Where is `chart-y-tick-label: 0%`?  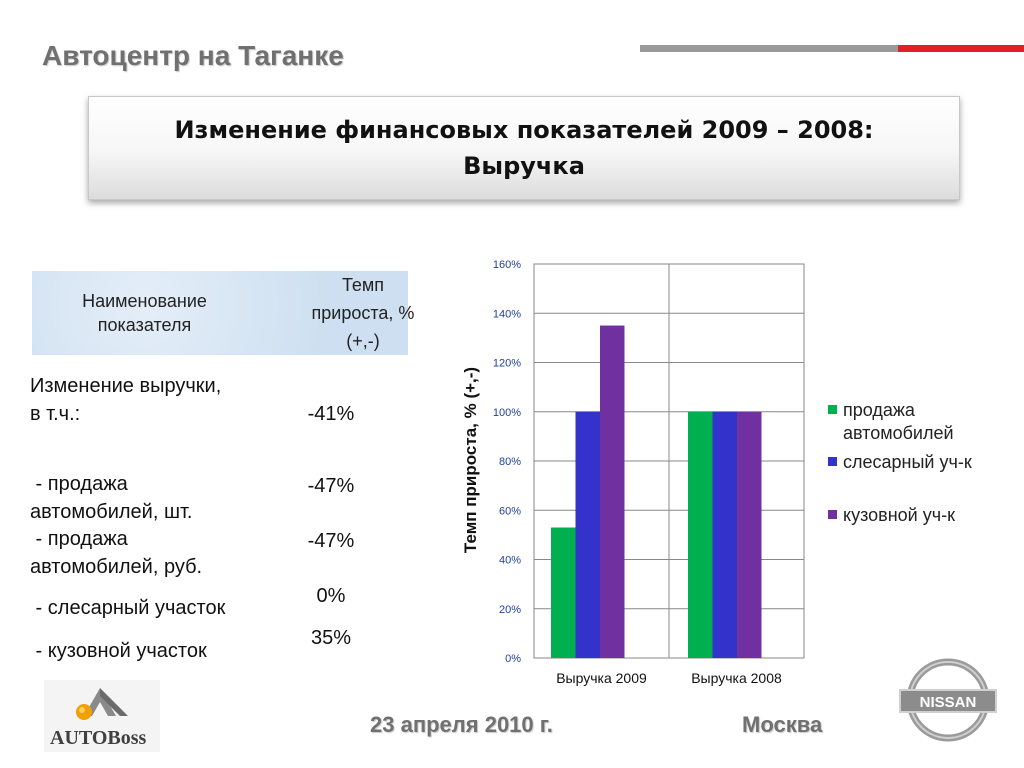
chart-y-tick-label: 0% is located at coordinates (513, 659).